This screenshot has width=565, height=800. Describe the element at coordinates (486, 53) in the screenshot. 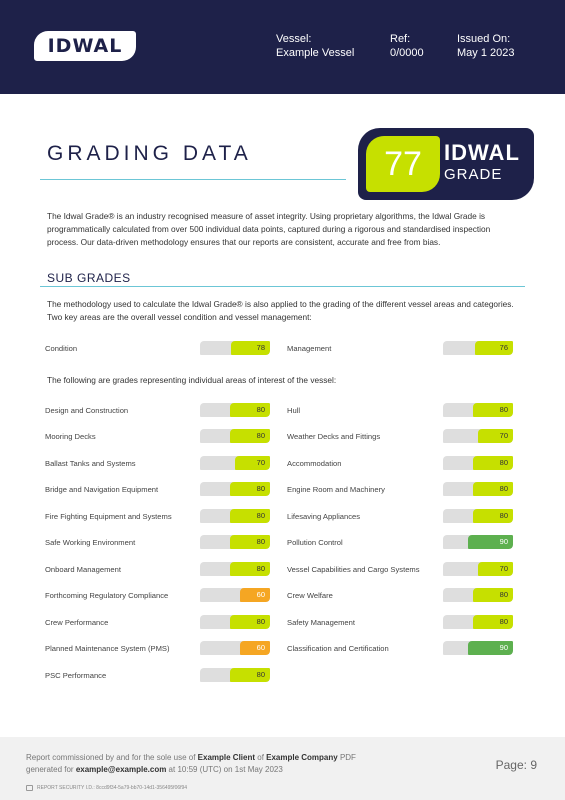

I see `issued-value: May 1 2023` at that location.